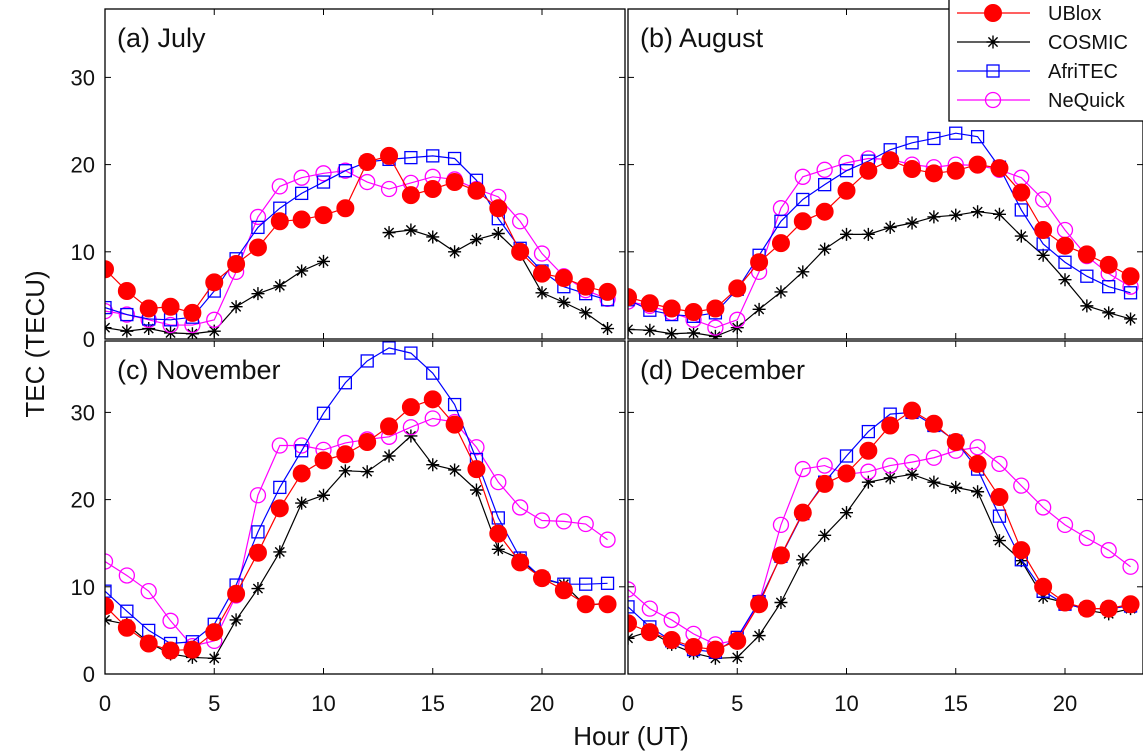  Describe the element at coordinates (323, 703) in the screenshot. I see `x-tick-label: 10` at that location.